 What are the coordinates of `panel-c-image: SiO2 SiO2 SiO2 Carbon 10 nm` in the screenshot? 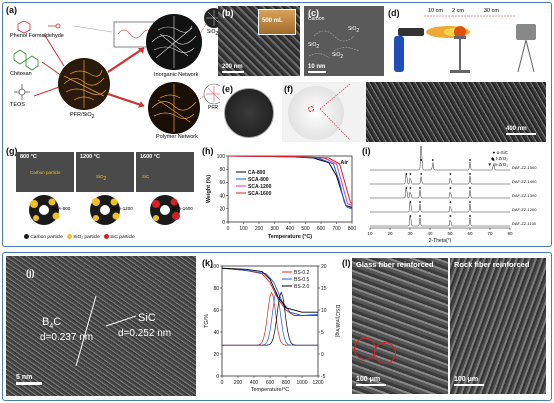 It's located at (344, 41).